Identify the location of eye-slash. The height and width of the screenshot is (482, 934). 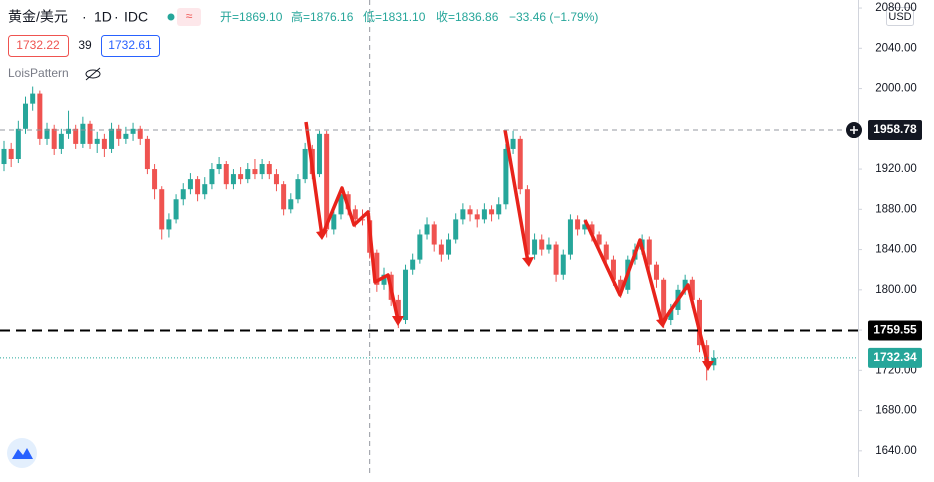
(93, 74).